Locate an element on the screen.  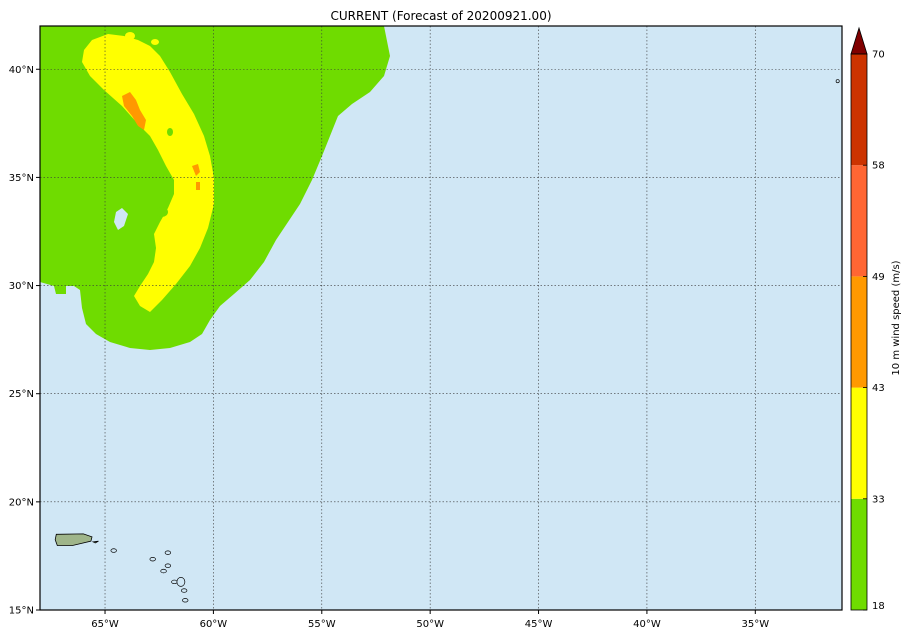
colorbar-tick-label: 33 is located at coordinates (878, 499).